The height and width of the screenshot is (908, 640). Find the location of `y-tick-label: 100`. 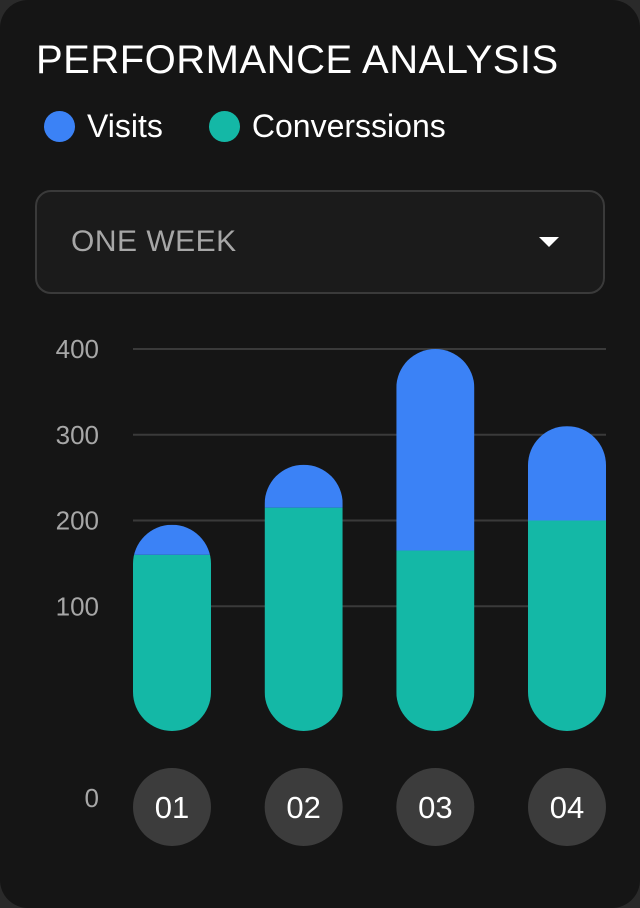

y-tick-label: 100 is located at coordinates (77, 606).